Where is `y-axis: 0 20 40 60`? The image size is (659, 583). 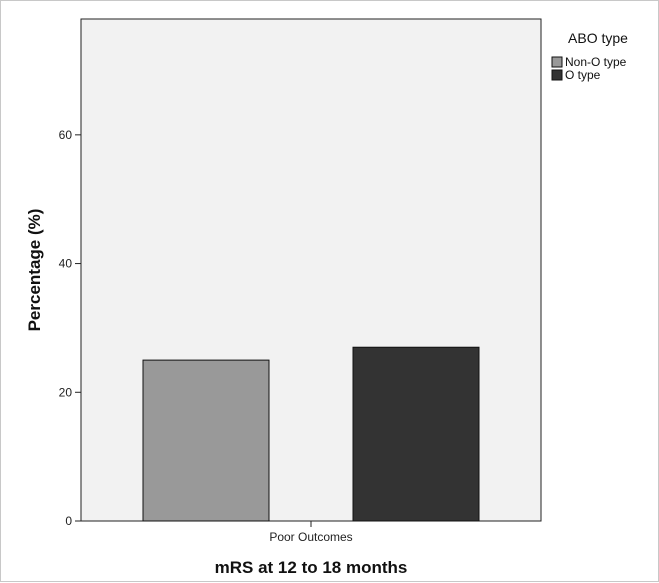
y-axis: 0 20 40 60 is located at coordinates (70, 328).